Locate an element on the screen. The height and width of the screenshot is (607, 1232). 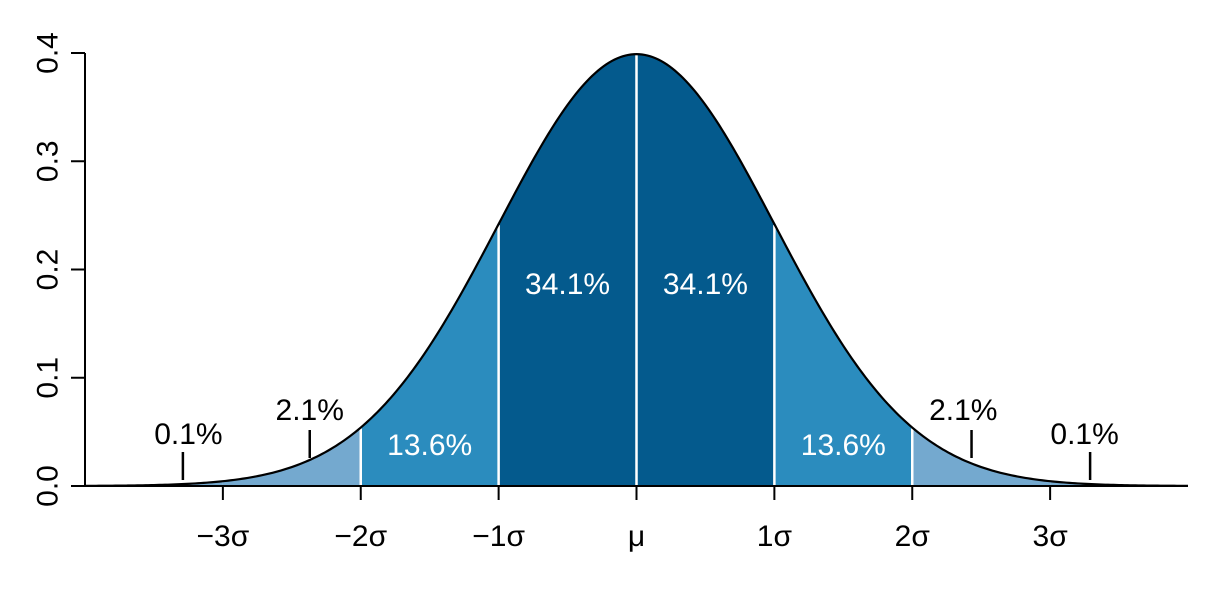
y-tick-label: 0.0 is located at coordinates (48, 486).